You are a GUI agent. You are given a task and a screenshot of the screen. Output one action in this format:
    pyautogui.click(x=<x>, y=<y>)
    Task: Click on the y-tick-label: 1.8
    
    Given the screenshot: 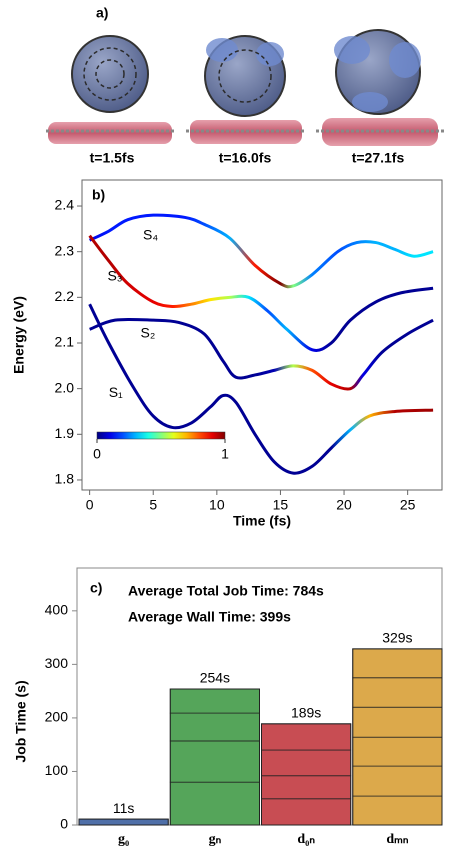 What is the action you would take?
    pyautogui.click(x=65, y=479)
    